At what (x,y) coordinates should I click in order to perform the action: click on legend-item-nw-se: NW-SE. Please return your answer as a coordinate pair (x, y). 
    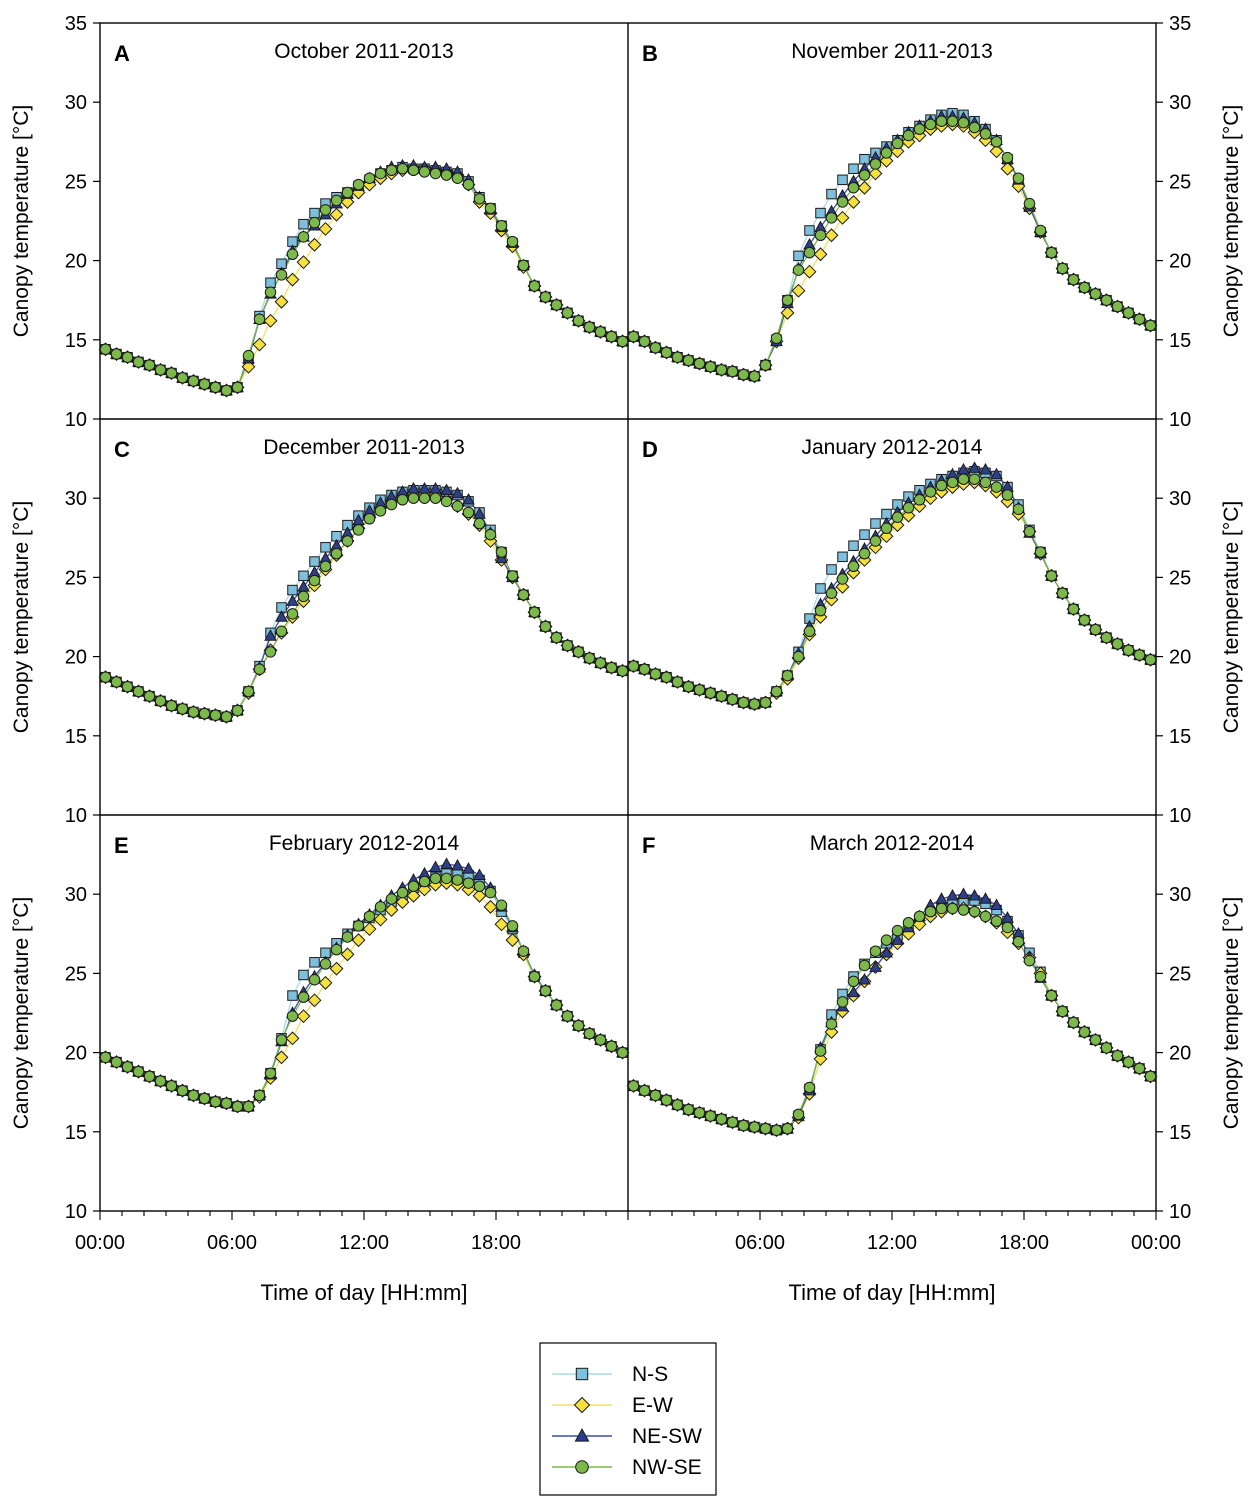
    Looking at the image, I should click on (627, 1467).